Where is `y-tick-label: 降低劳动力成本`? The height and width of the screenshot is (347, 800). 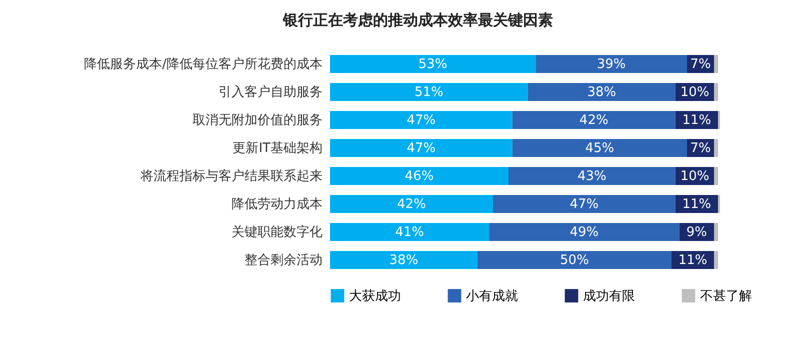 y-tick-label: 降低劳动力成本 is located at coordinates (277, 204).